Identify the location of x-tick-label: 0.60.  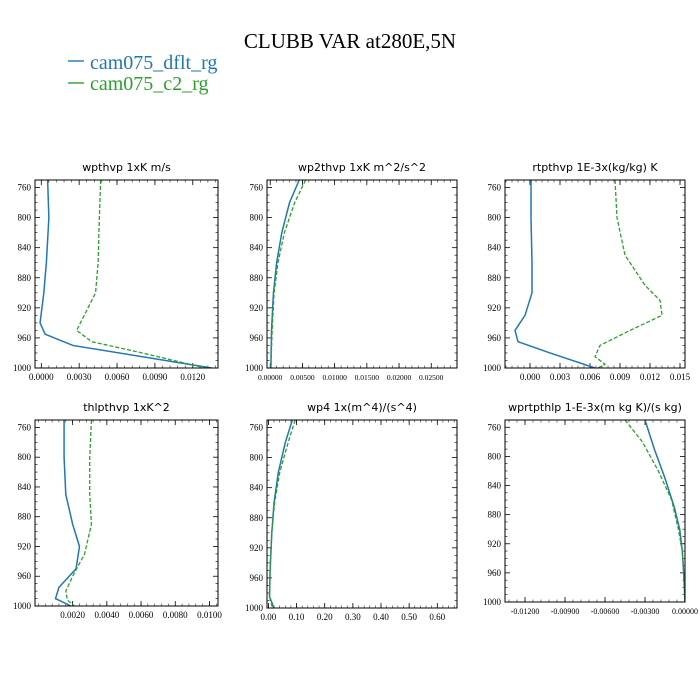
(437, 617).